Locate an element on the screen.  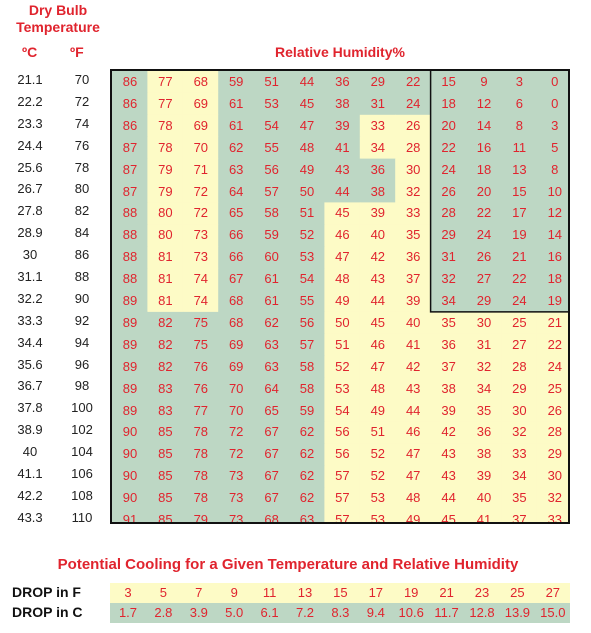
temp-fahrenheit: 96 is located at coordinates (82, 364).